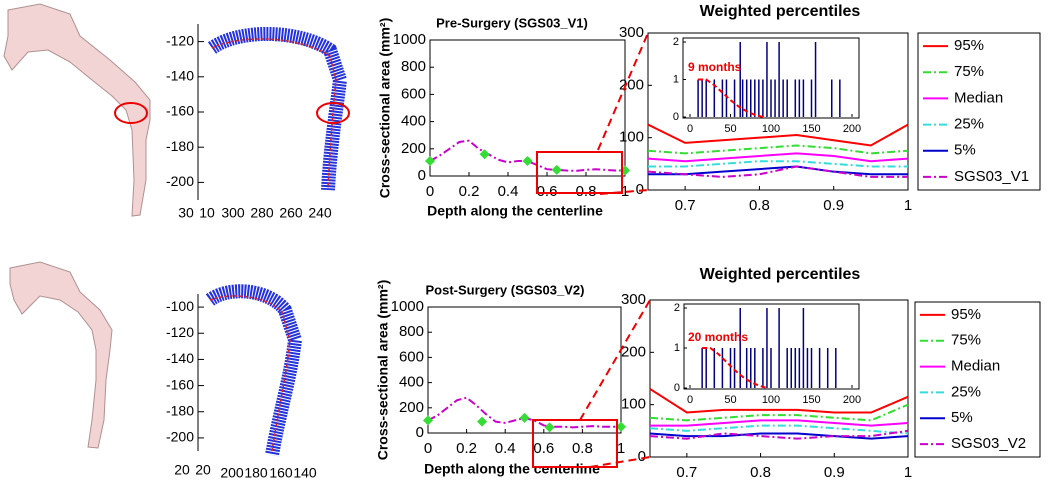 The height and width of the screenshot is (488, 1050). Describe the element at coordinates (731, 98) in the screenshot. I see `fit-curve` at that location.